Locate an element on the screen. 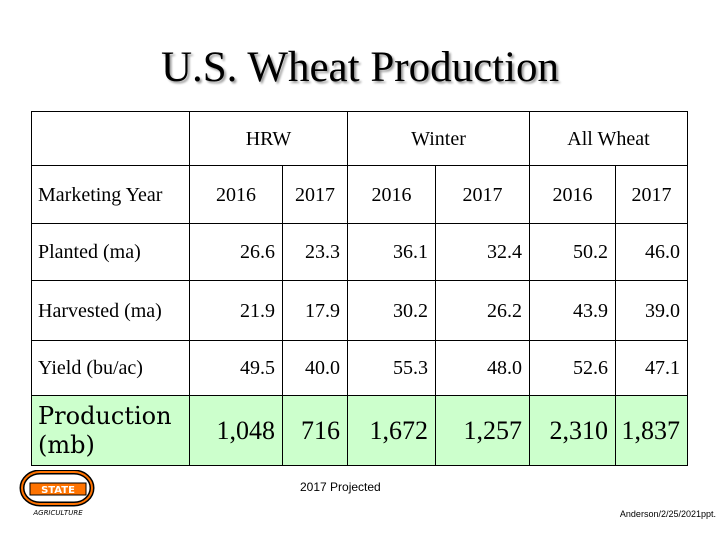 The height and width of the screenshot is (540, 720). value-cell: 47.1 is located at coordinates (651, 368).